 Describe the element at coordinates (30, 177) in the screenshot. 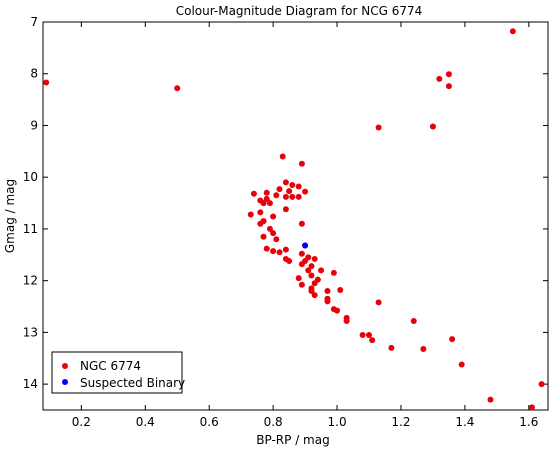

I see `y-tick-label: 10` at that location.